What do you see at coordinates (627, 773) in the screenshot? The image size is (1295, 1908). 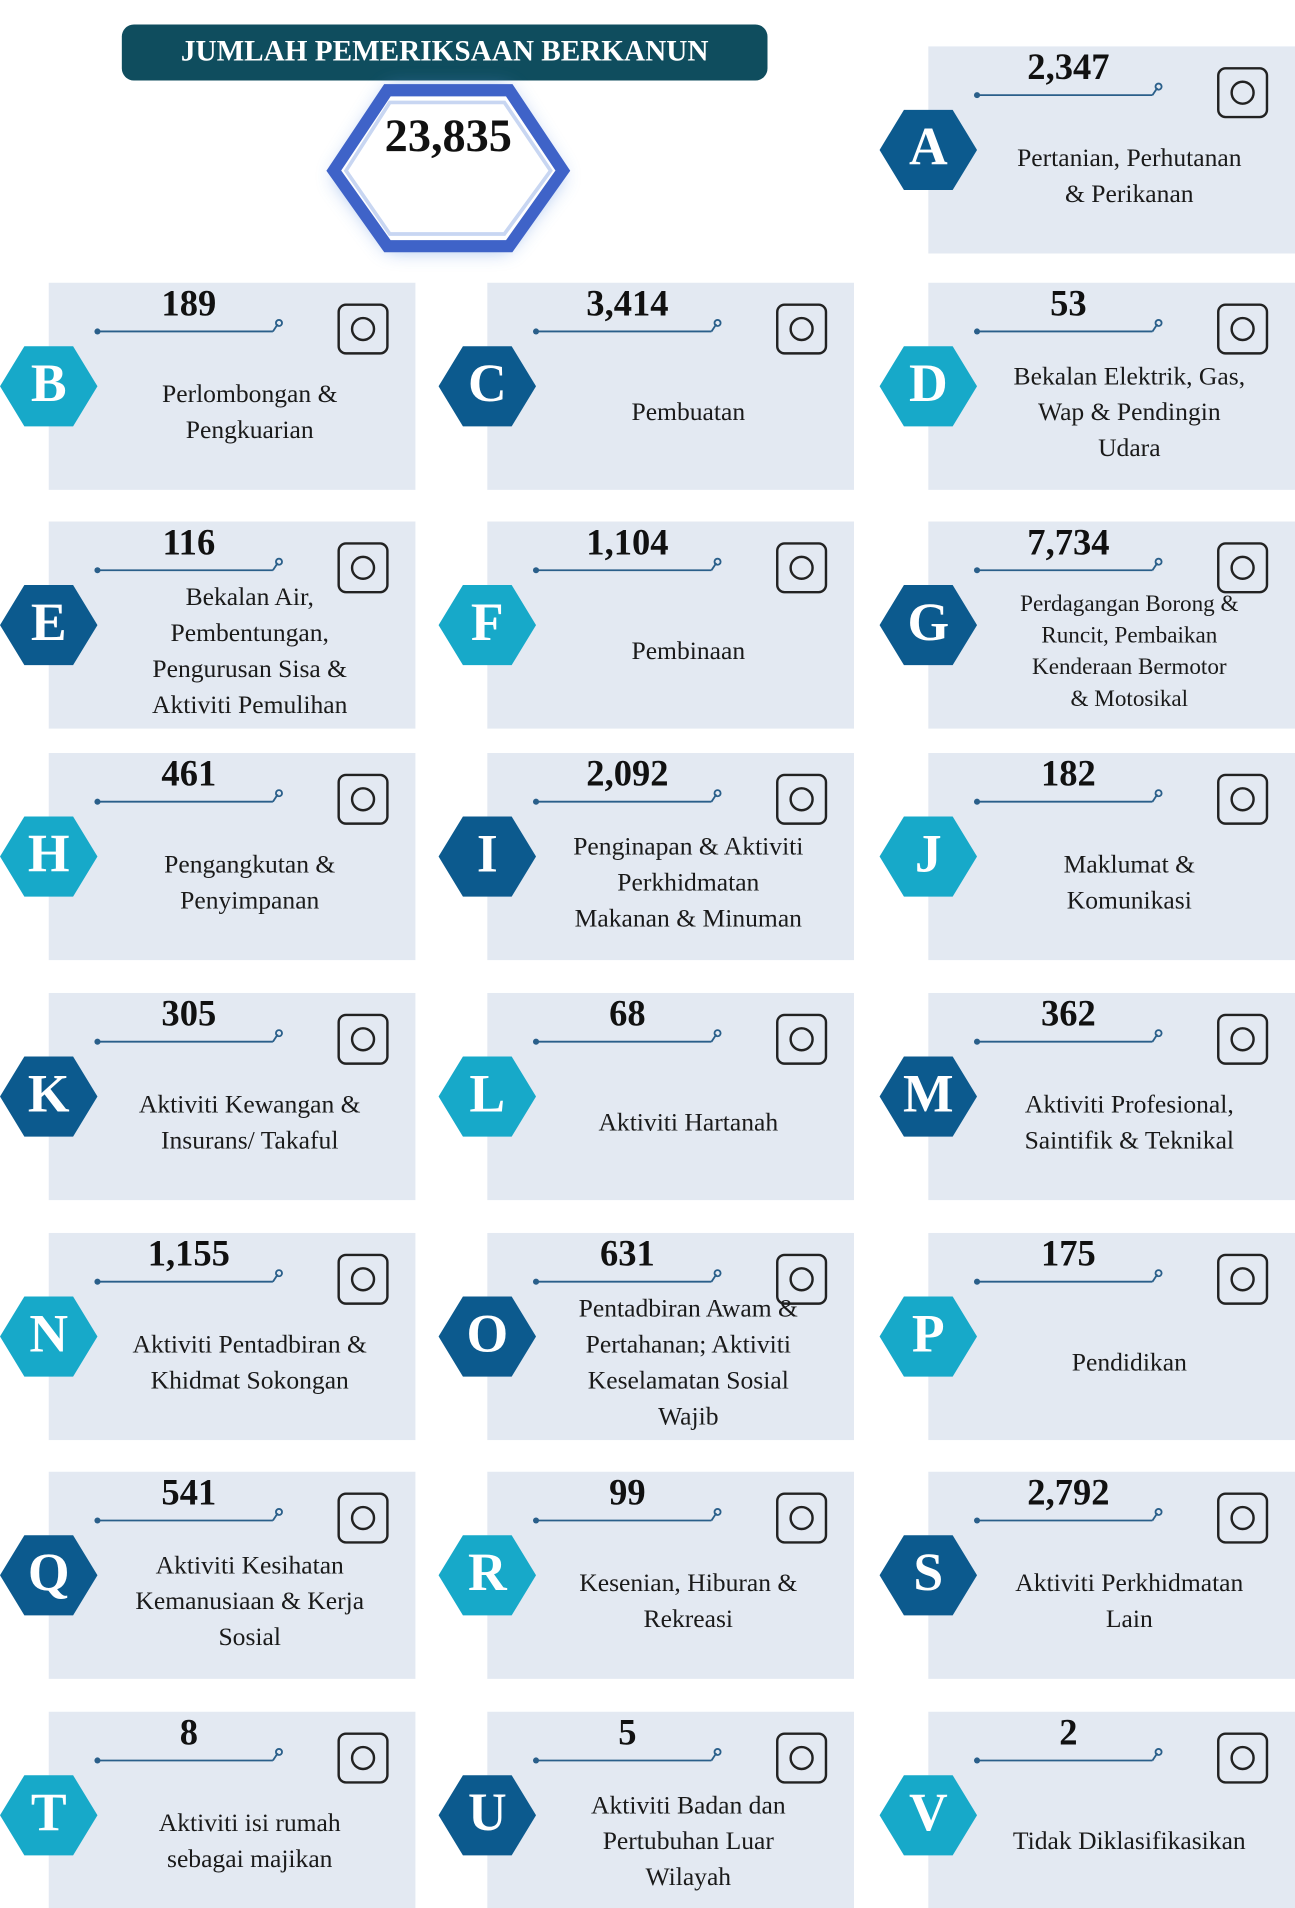 I see `sector-value: 2,092` at bounding box center [627, 773].